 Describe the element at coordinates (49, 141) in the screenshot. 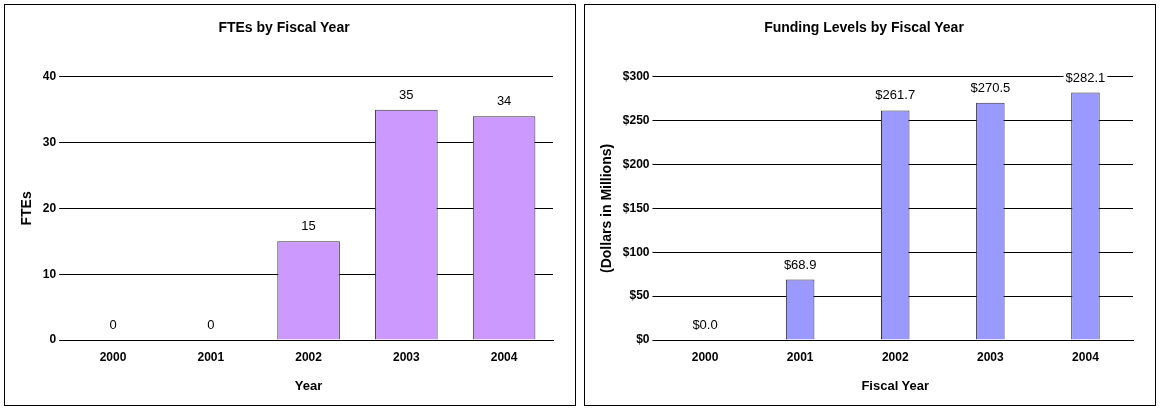

I see `y-tick-label: 30` at that location.